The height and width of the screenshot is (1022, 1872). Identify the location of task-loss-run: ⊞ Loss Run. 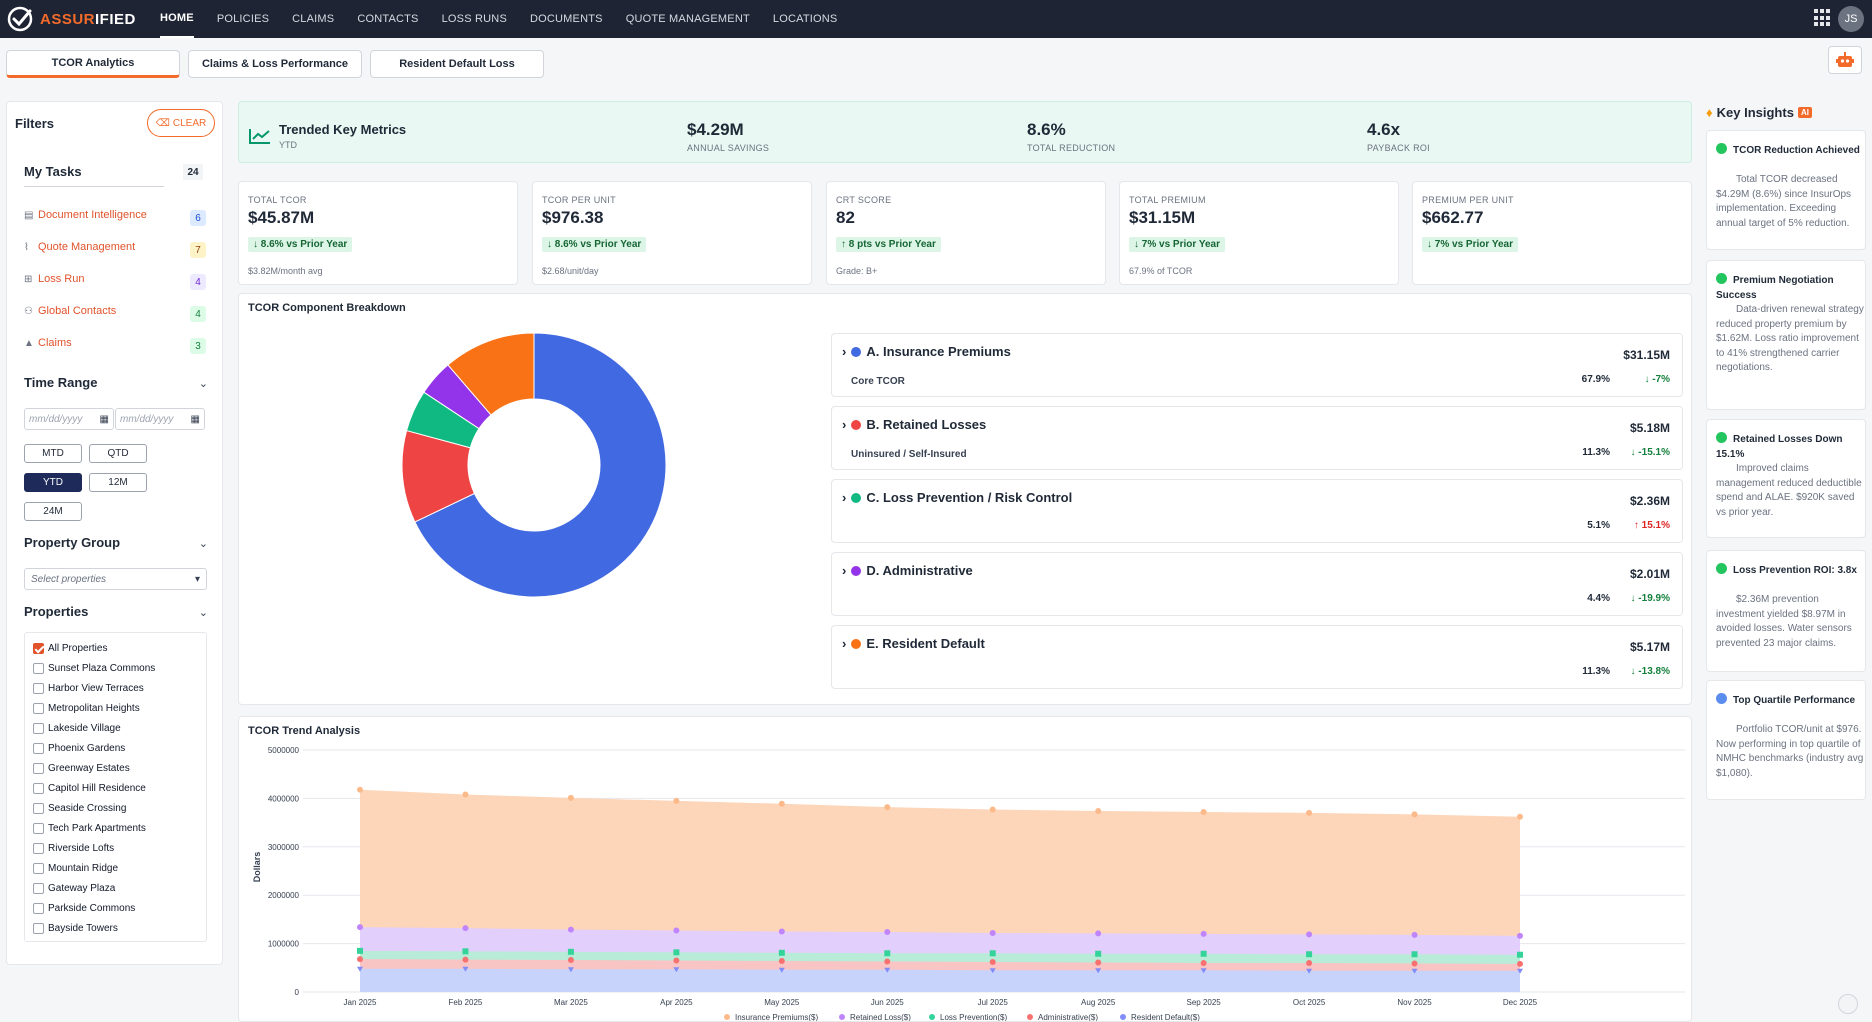
(54, 279).